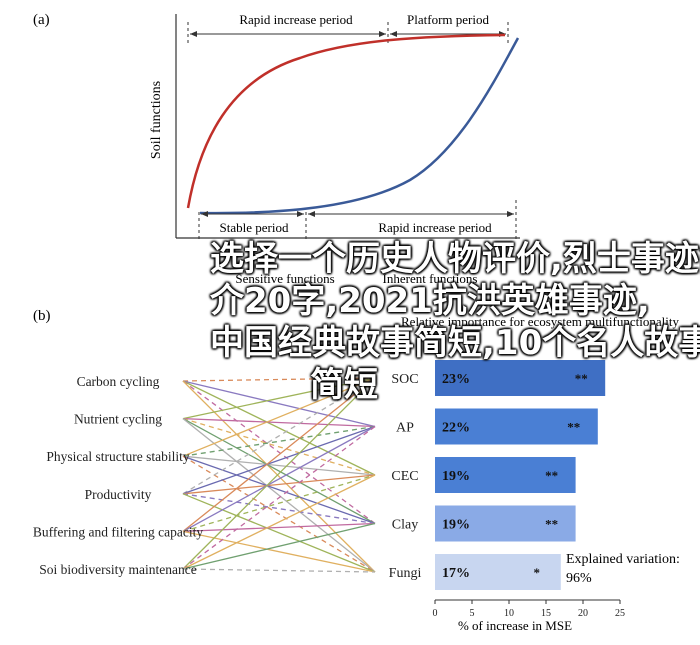 The height and width of the screenshot is (645, 700). Describe the element at coordinates (156, 120) in the screenshot. I see `y-axis-label: Soil functions` at that location.